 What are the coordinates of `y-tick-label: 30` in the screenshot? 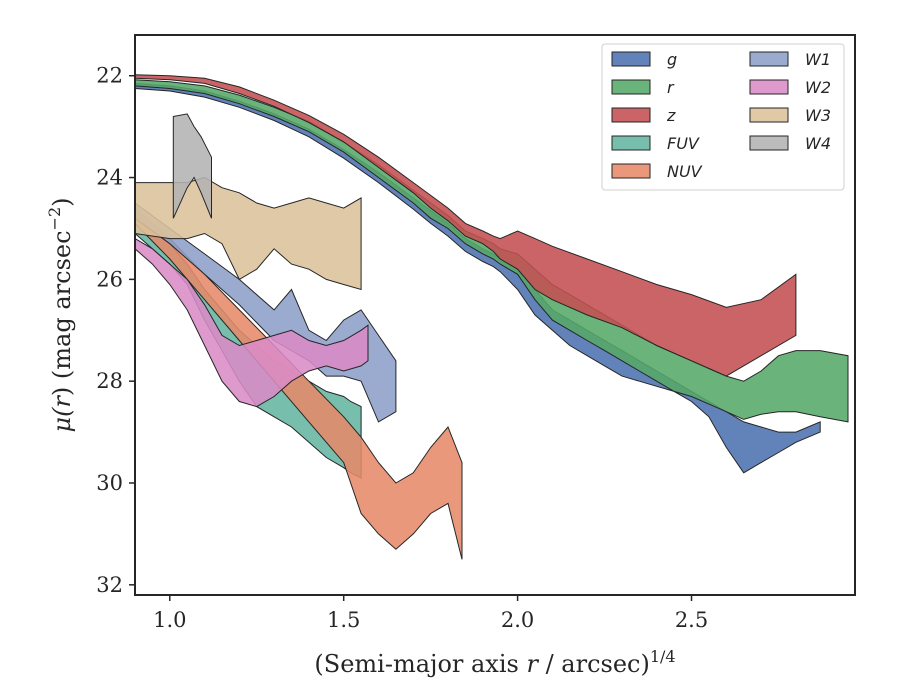 It's located at (109, 483).